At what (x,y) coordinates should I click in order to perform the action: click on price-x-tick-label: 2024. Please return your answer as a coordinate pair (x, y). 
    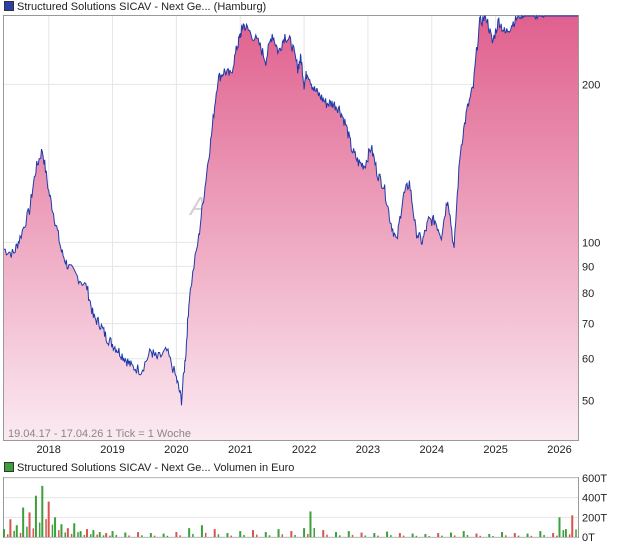
    Looking at the image, I should click on (432, 450).